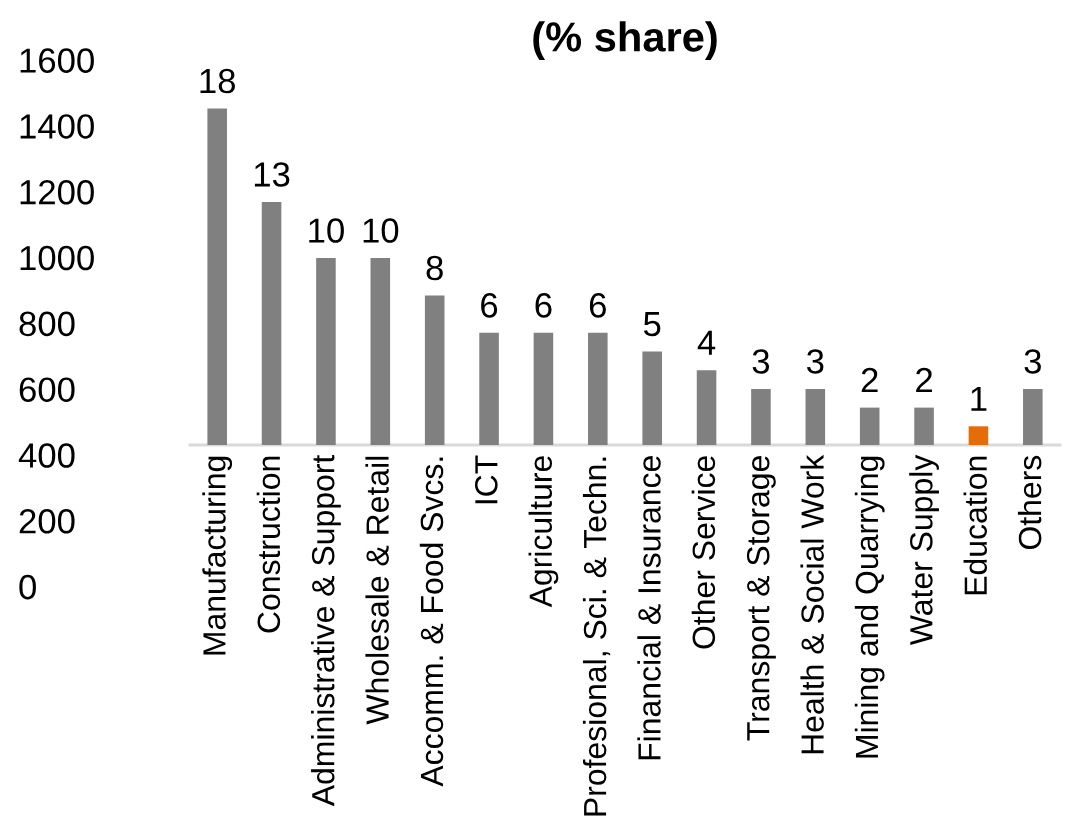 The height and width of the screenshot is (840, 1073). Describe the element at coordinates (706, 342) in the screenshot. I see `data-label: 4` at that location.